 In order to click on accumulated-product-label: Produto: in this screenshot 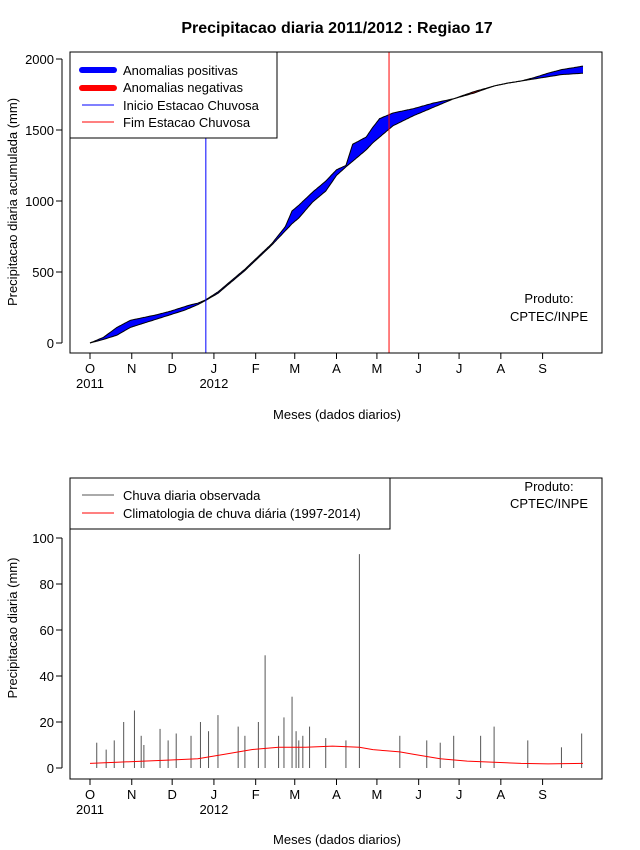, I will do `click(548, 298)`.